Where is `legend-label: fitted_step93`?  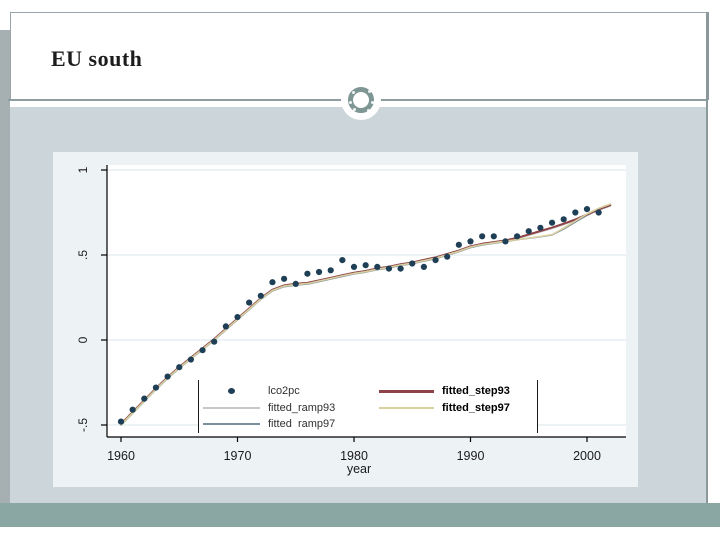
legend-label: fitted_step93 is located at coordinates (476, 391).